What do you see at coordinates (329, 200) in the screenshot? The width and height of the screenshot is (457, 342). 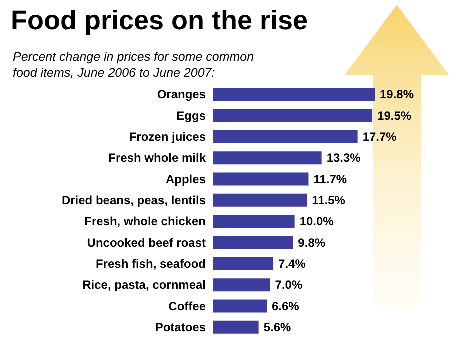 I see `data-label: 11.5%` at bounding box center [329, 200].